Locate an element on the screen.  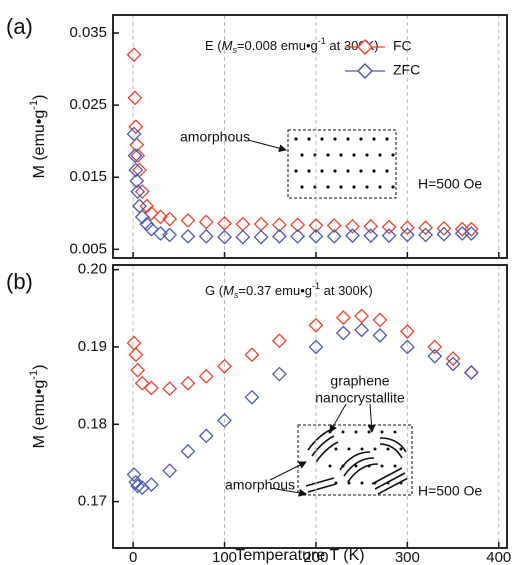
x-tick-label: 400 is located at coordinates (498, 557).